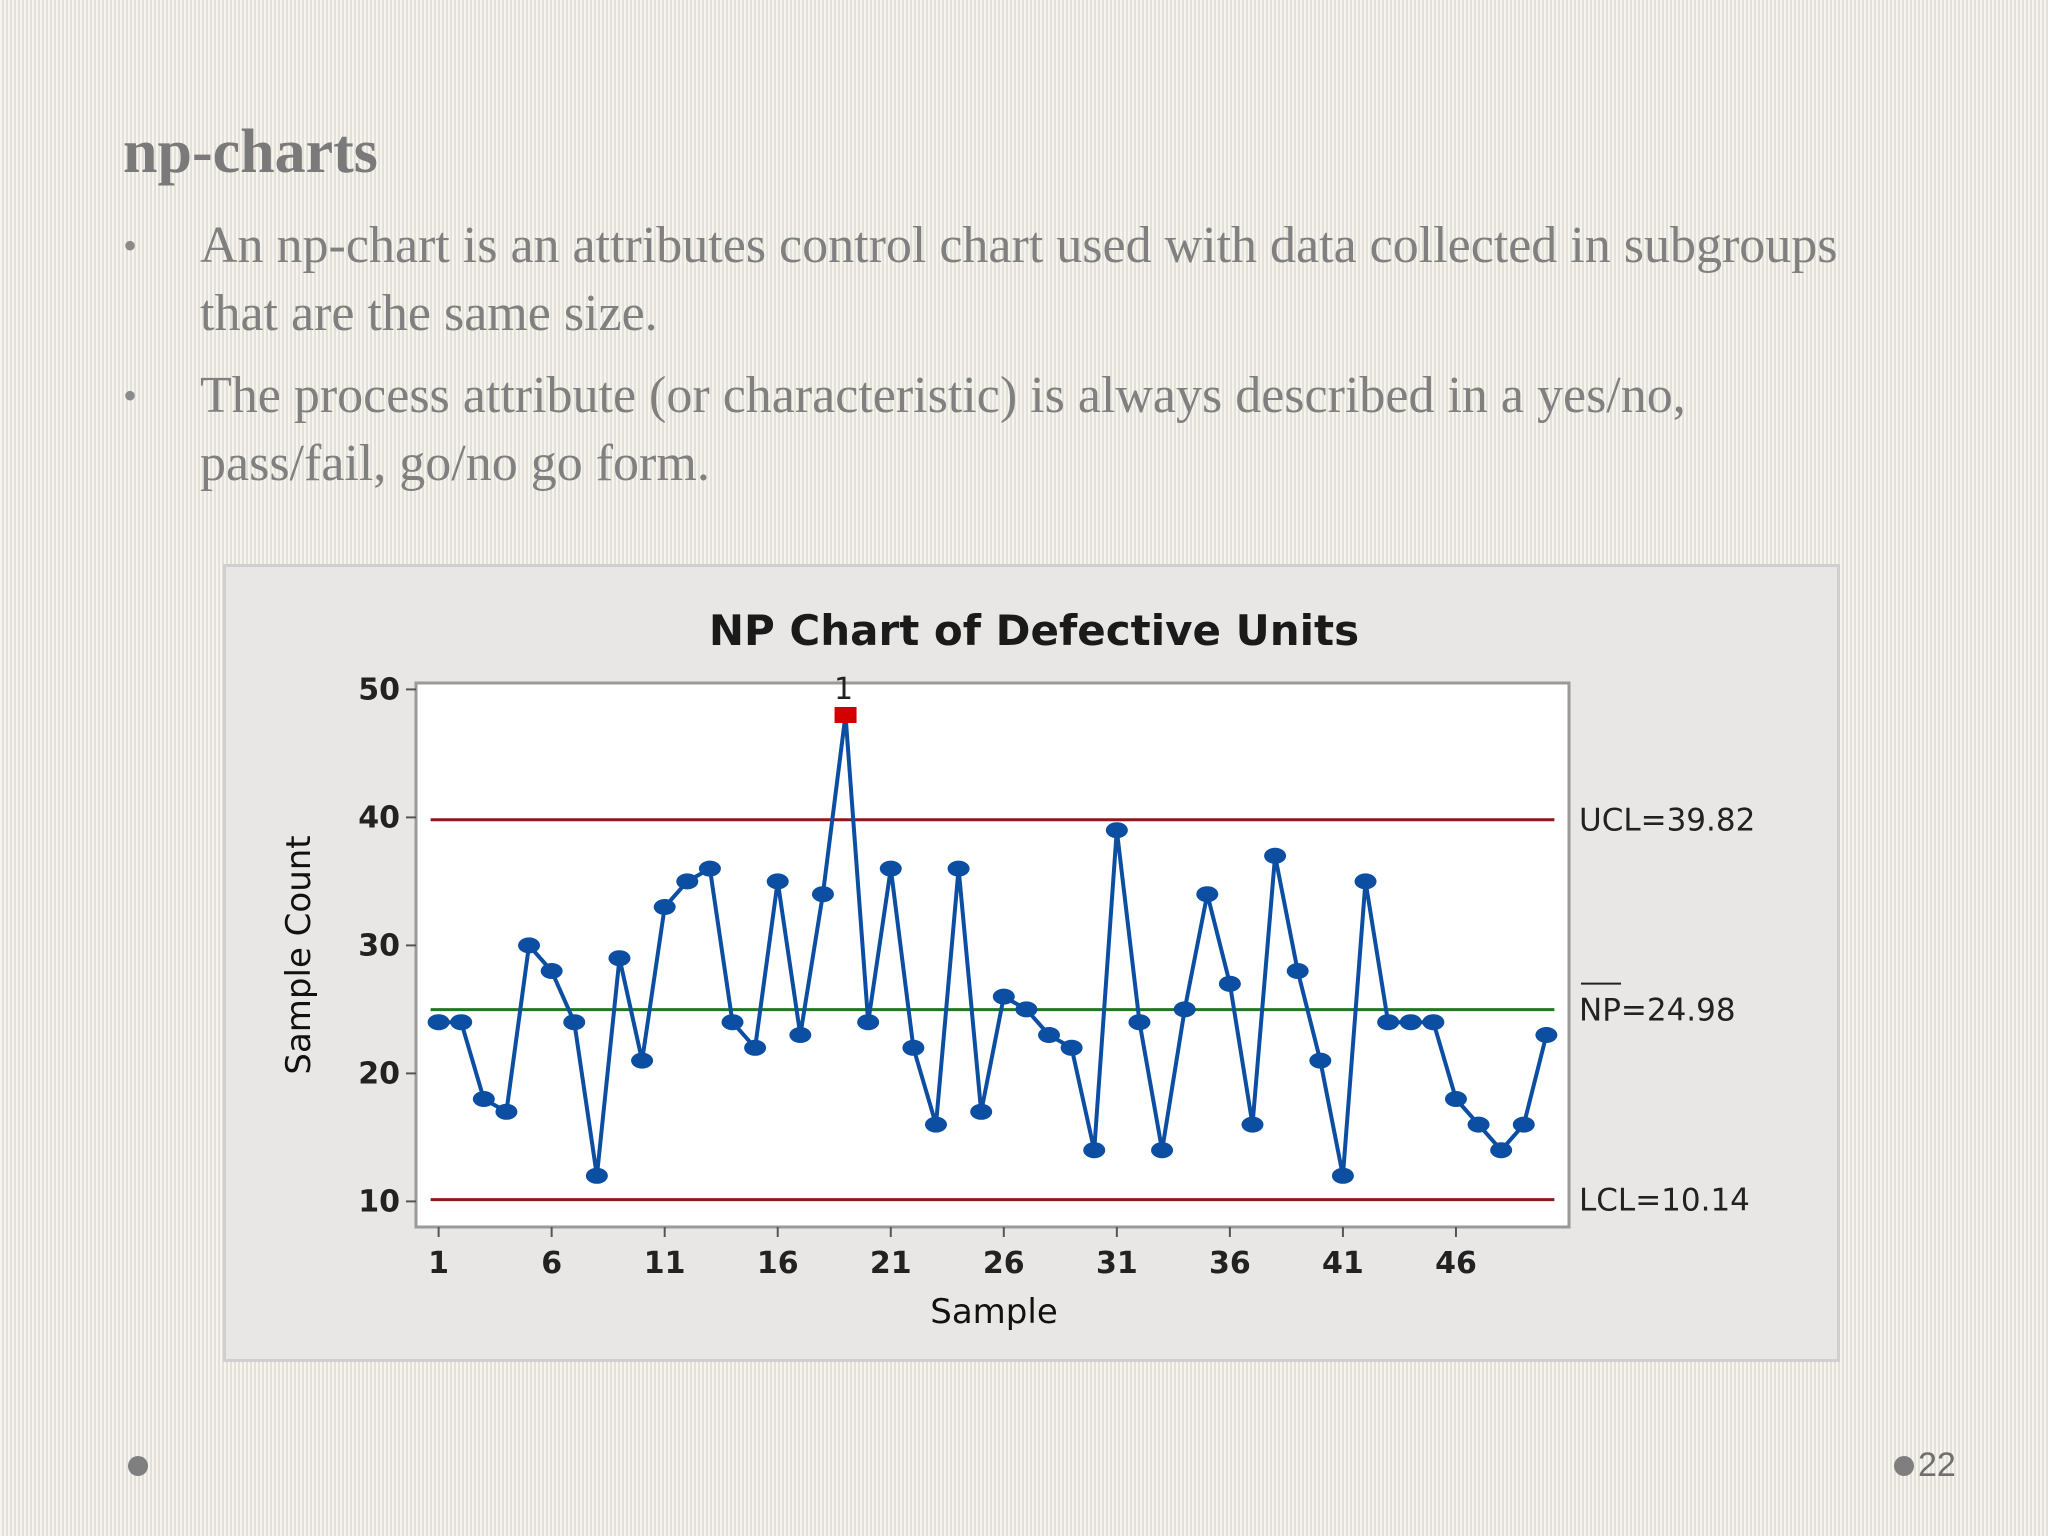 The width and height of the screenshot is (2048, 1536). Describe the element at coordinates (1034, 630) in the screenshot. I see `chart-title: NP Chart of Defective Units` at that location.